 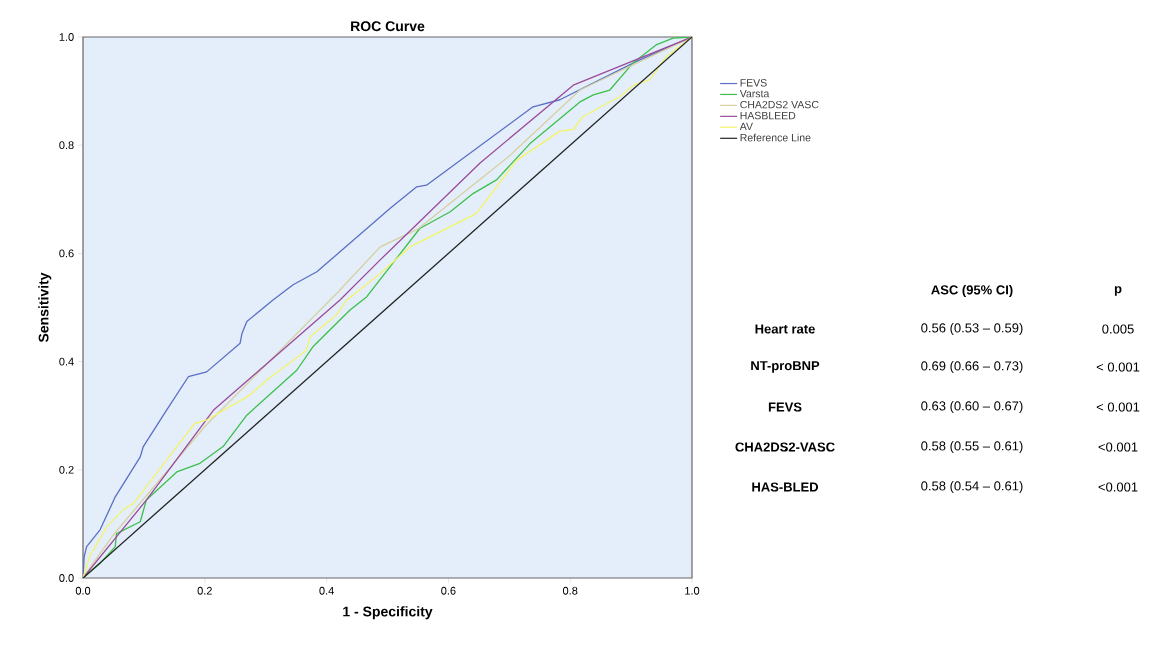 I want to click on text: 0.69 (0.66 – 0.73), so click(x=972, y=367).